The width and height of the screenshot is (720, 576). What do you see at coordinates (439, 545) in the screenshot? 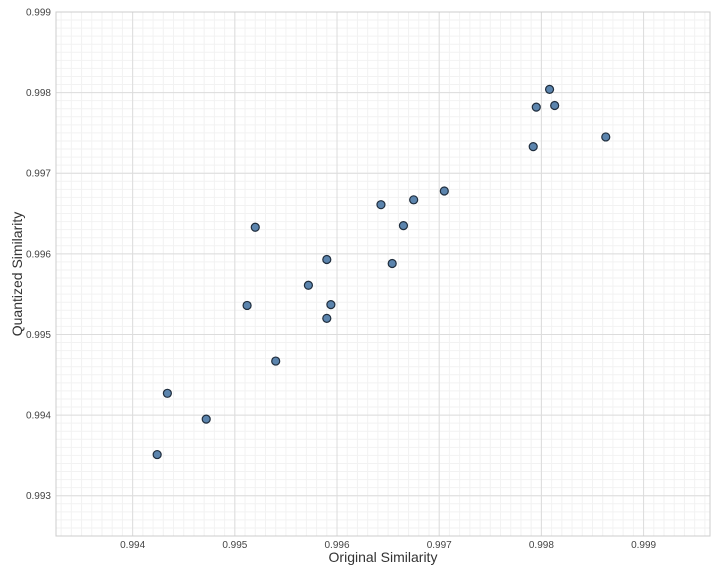
I see `x-tick-label: 0.997` at bounding box center [439, 545].